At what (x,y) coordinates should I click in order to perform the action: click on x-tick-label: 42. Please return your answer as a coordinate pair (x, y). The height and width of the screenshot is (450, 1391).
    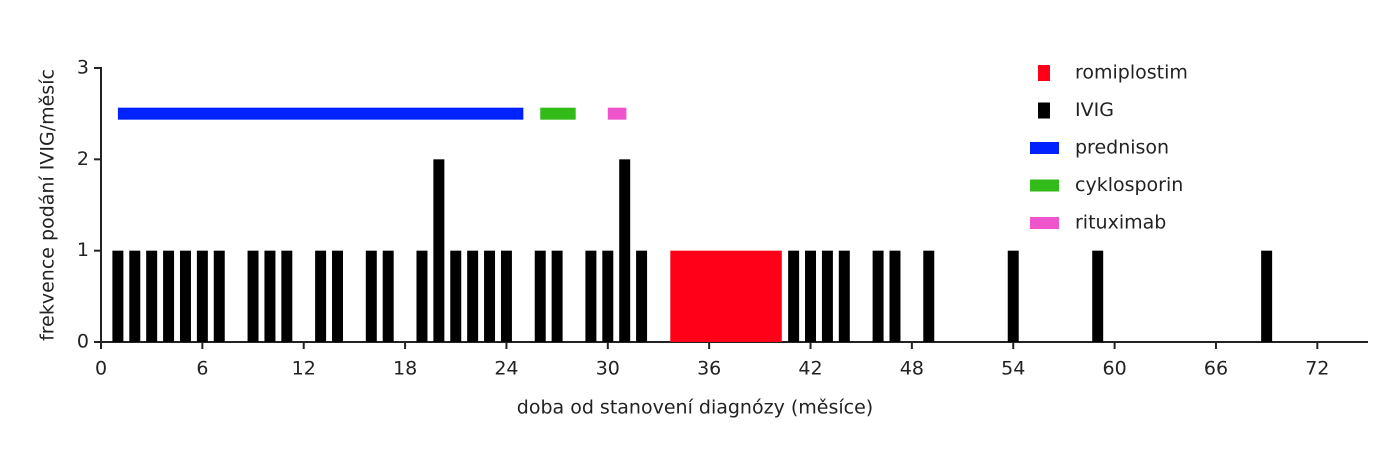
    Looking at the image, I should click on (810, 369).